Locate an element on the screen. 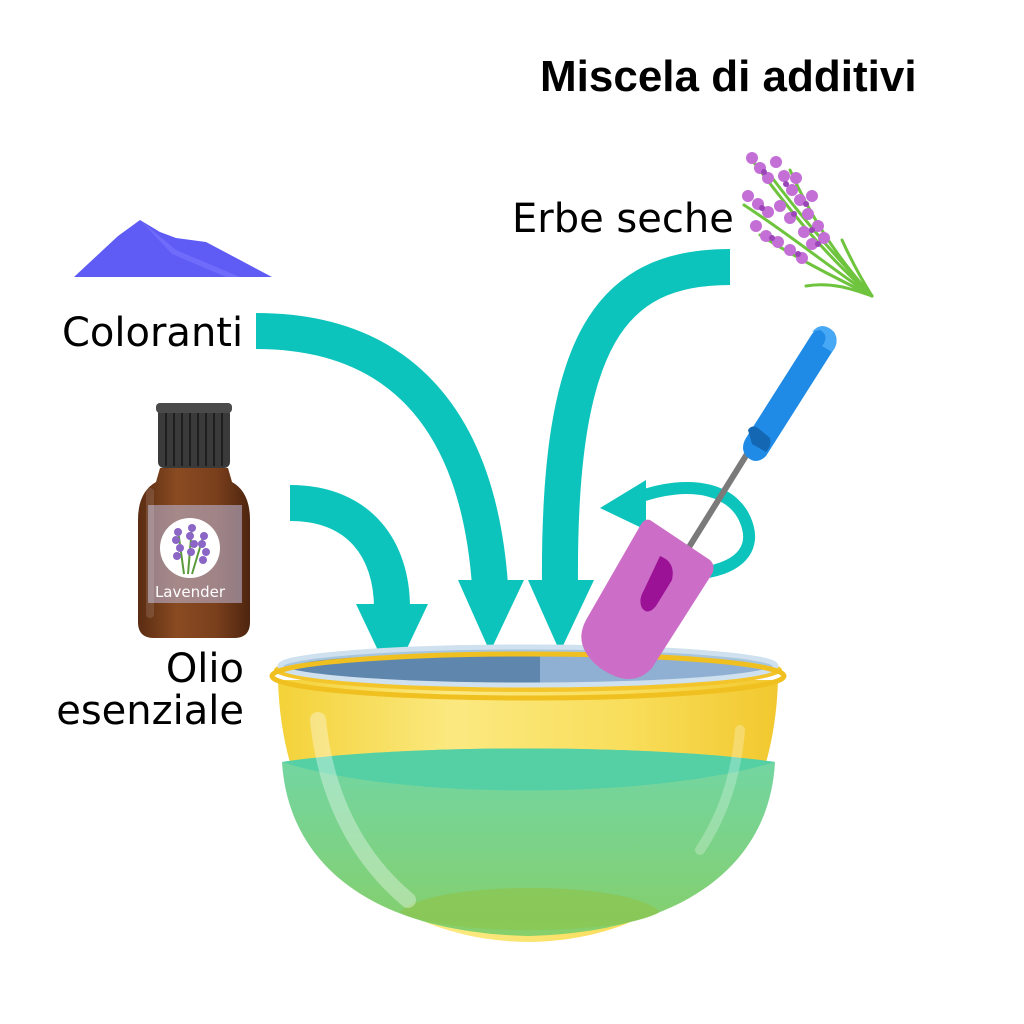  page-title: Miscela di additivi is located at coordinates (728, 76).